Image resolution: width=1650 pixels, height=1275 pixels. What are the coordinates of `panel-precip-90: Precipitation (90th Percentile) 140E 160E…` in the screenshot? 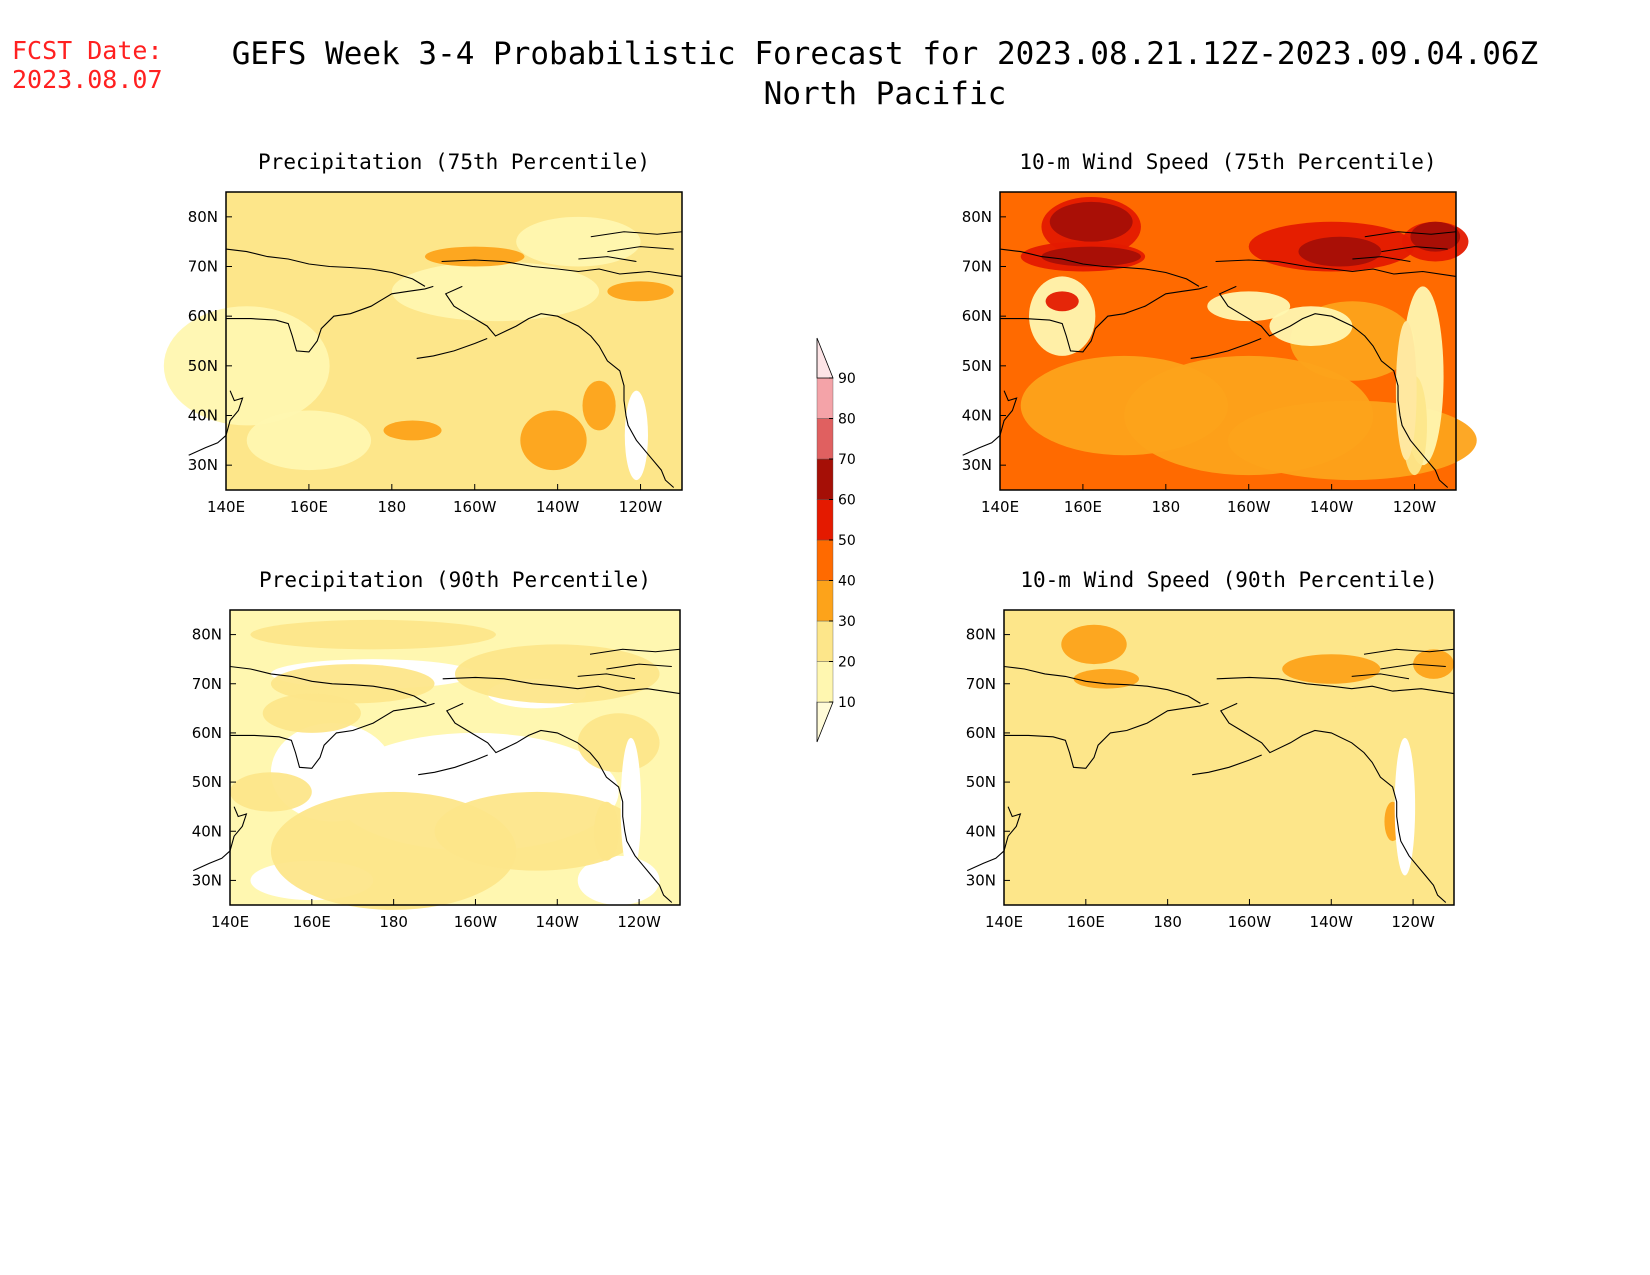 It's located at (436, 749).